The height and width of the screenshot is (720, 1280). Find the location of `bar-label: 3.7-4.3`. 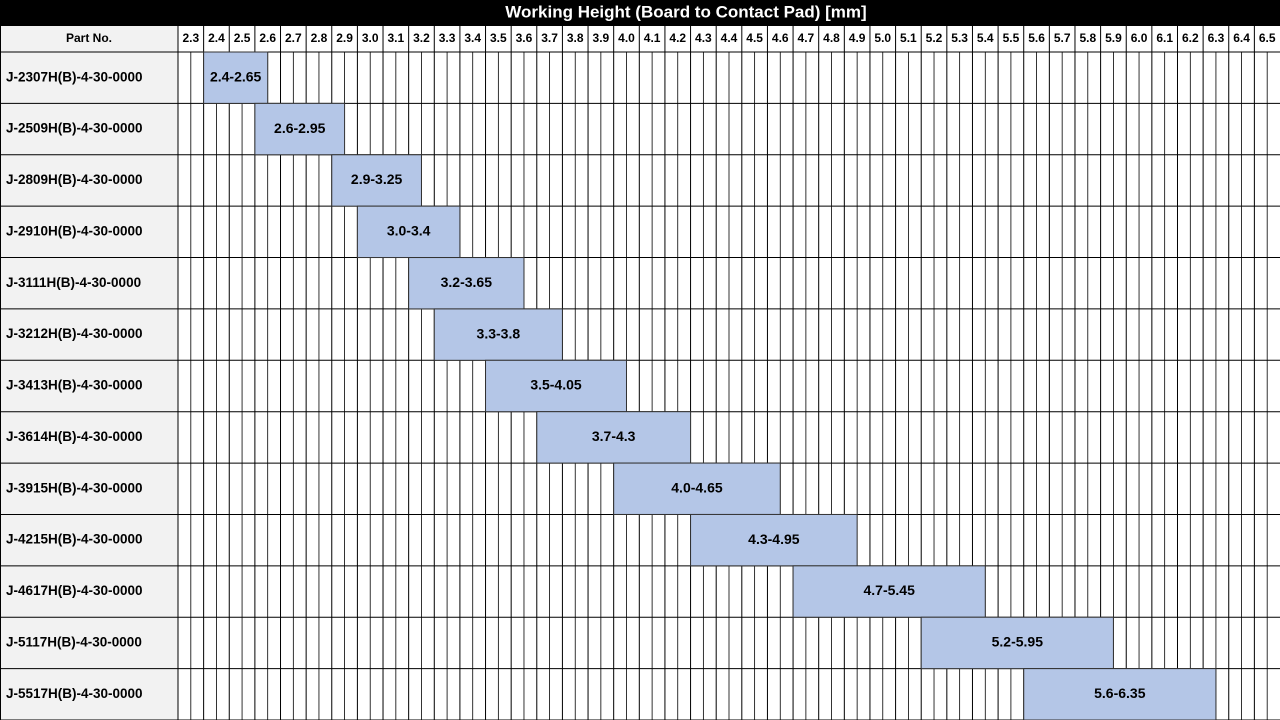

bar-label: 3.7-4.3 is located at coordinates (614, 436).